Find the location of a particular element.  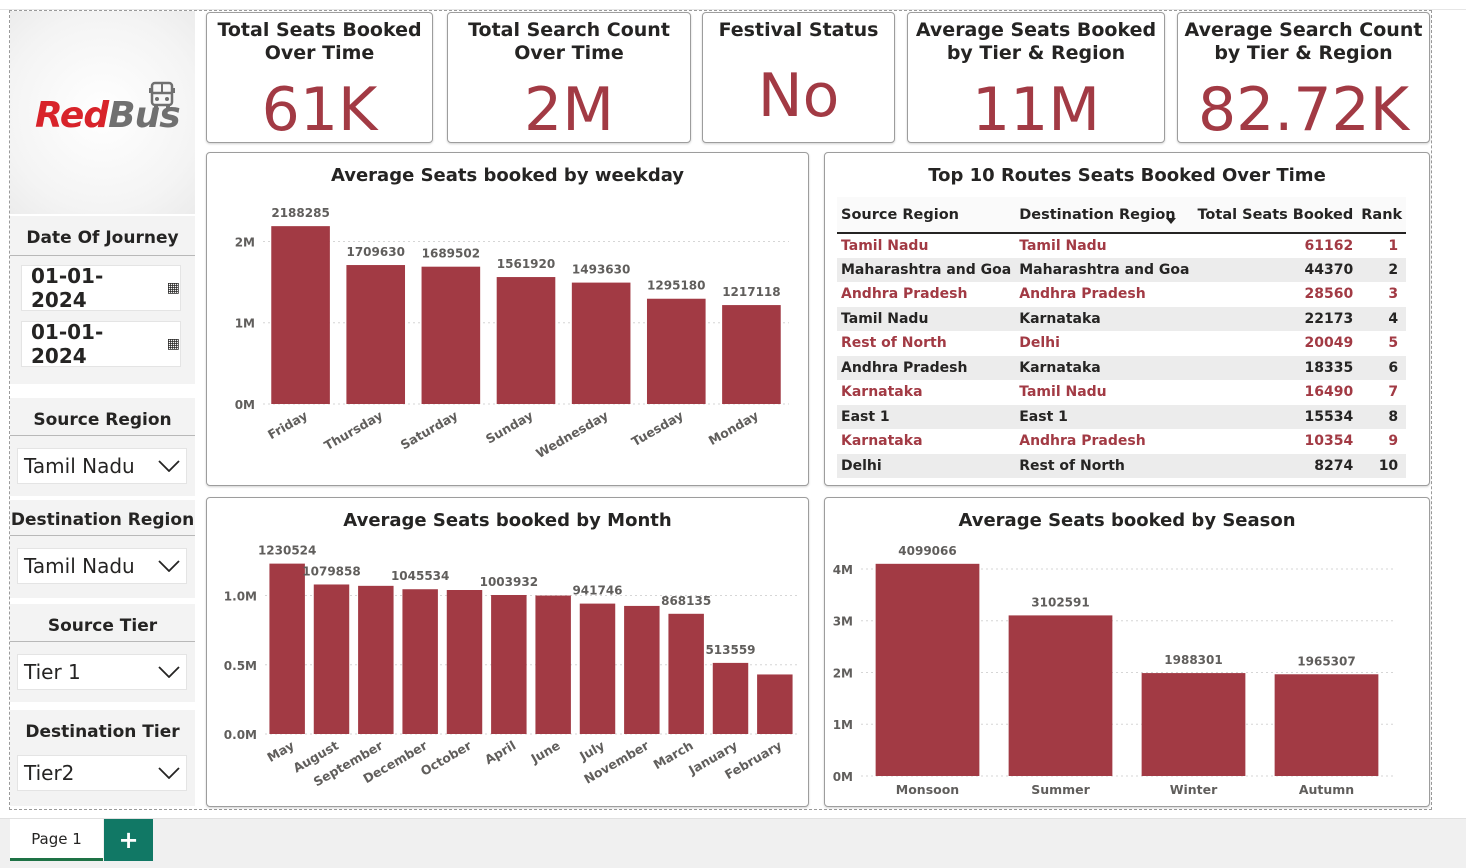

kpi-title: Average Search Count by Tier & Region is located at coordinates (1303, 41).